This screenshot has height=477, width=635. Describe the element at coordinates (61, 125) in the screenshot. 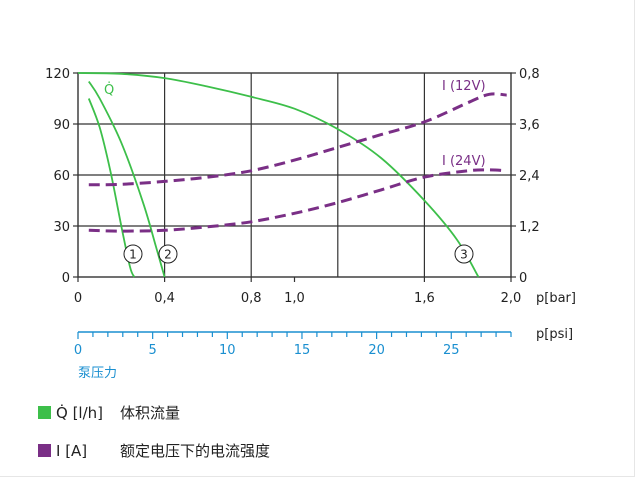

I see `y-tick-label-3: 90` at that location.